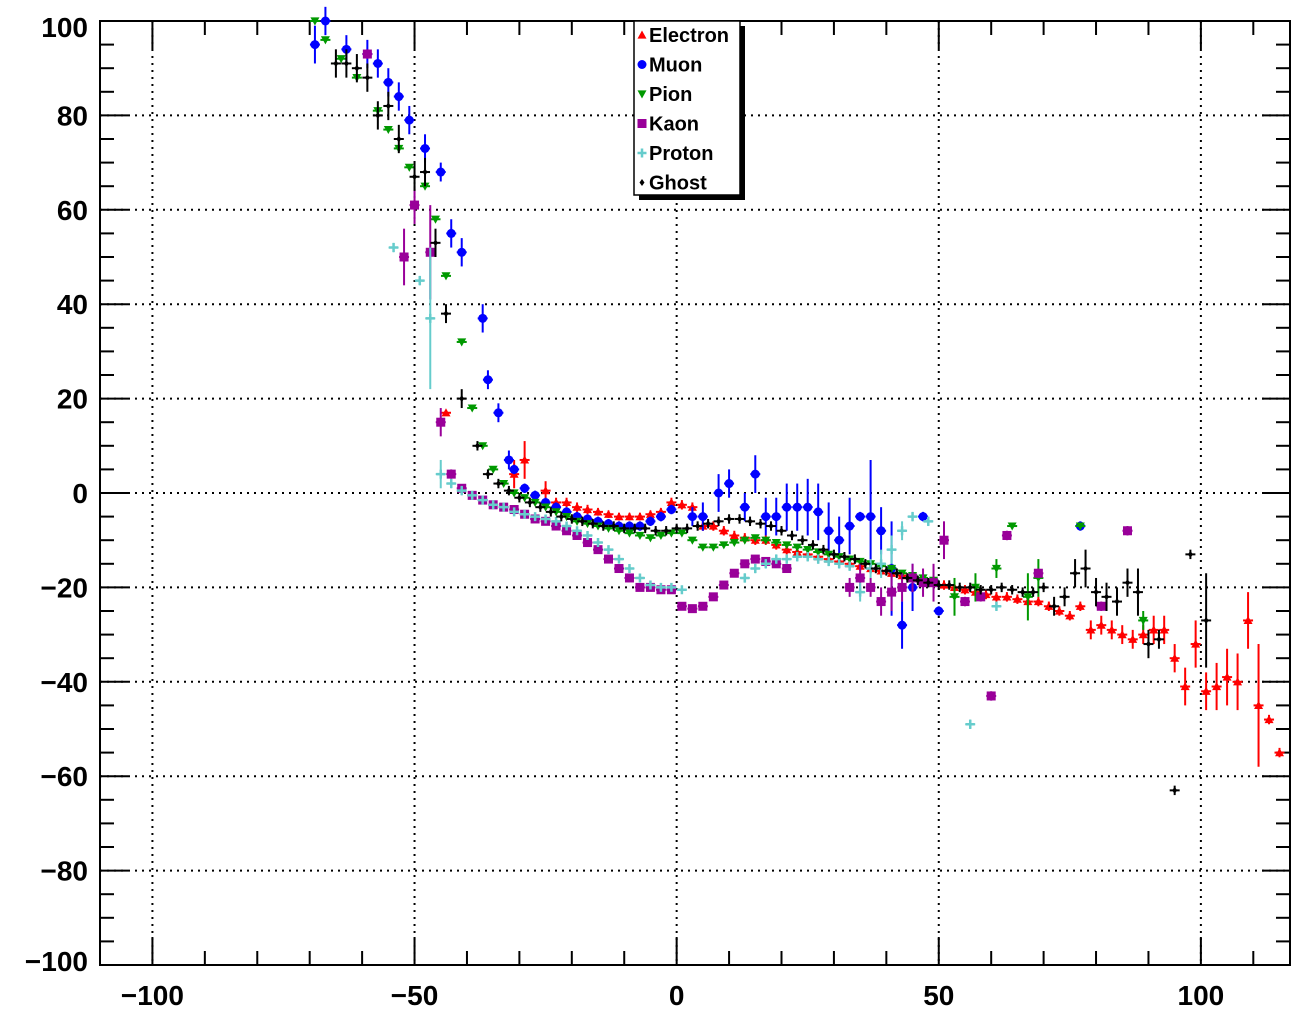 Image resolution: width=1292 pixels, height=1023 pixels. Describe the element at coordinates (80, 493) in the screenshot. I see `y-tick-label: 0` at that location.